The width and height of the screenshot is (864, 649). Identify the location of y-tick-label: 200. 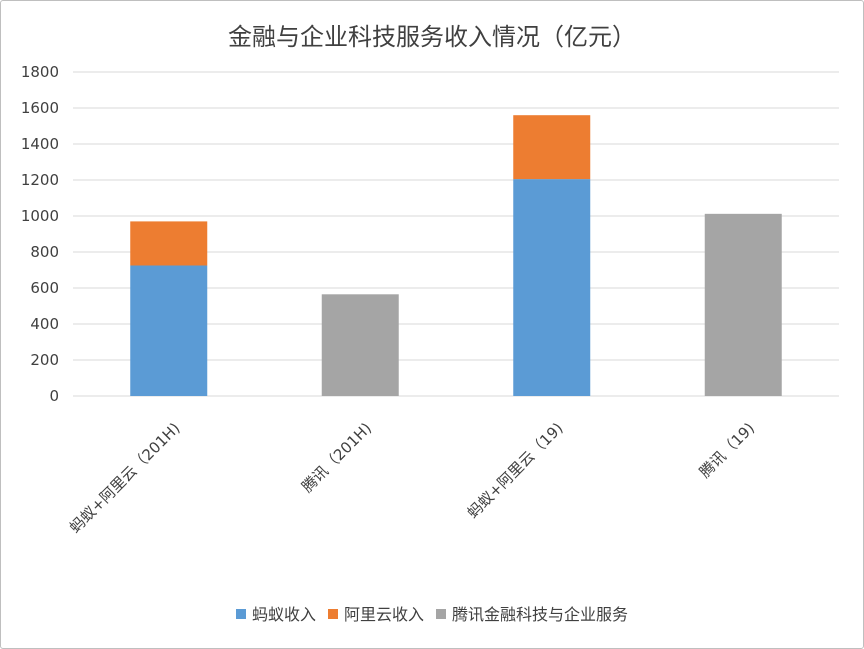
(44, 360).